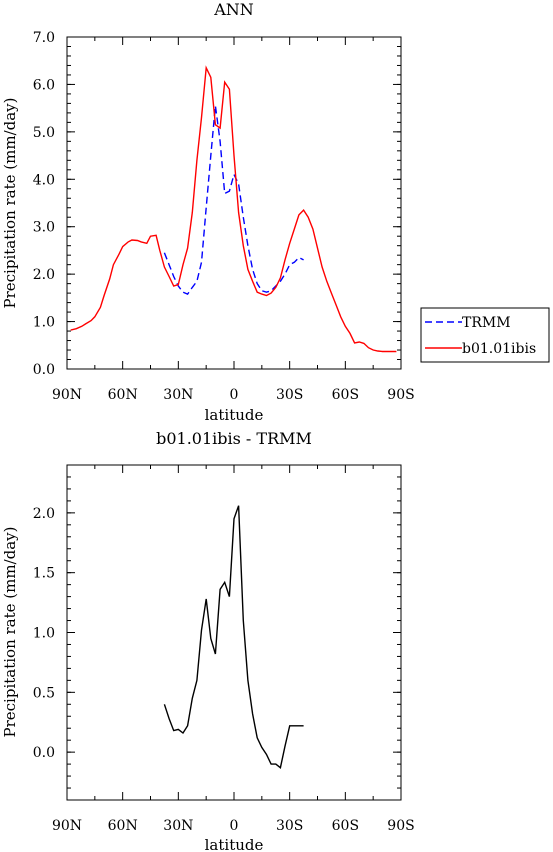 This screenshot has height=852, width=553. I want to click on top-x-tick-label: 90S, so click(400, 395).